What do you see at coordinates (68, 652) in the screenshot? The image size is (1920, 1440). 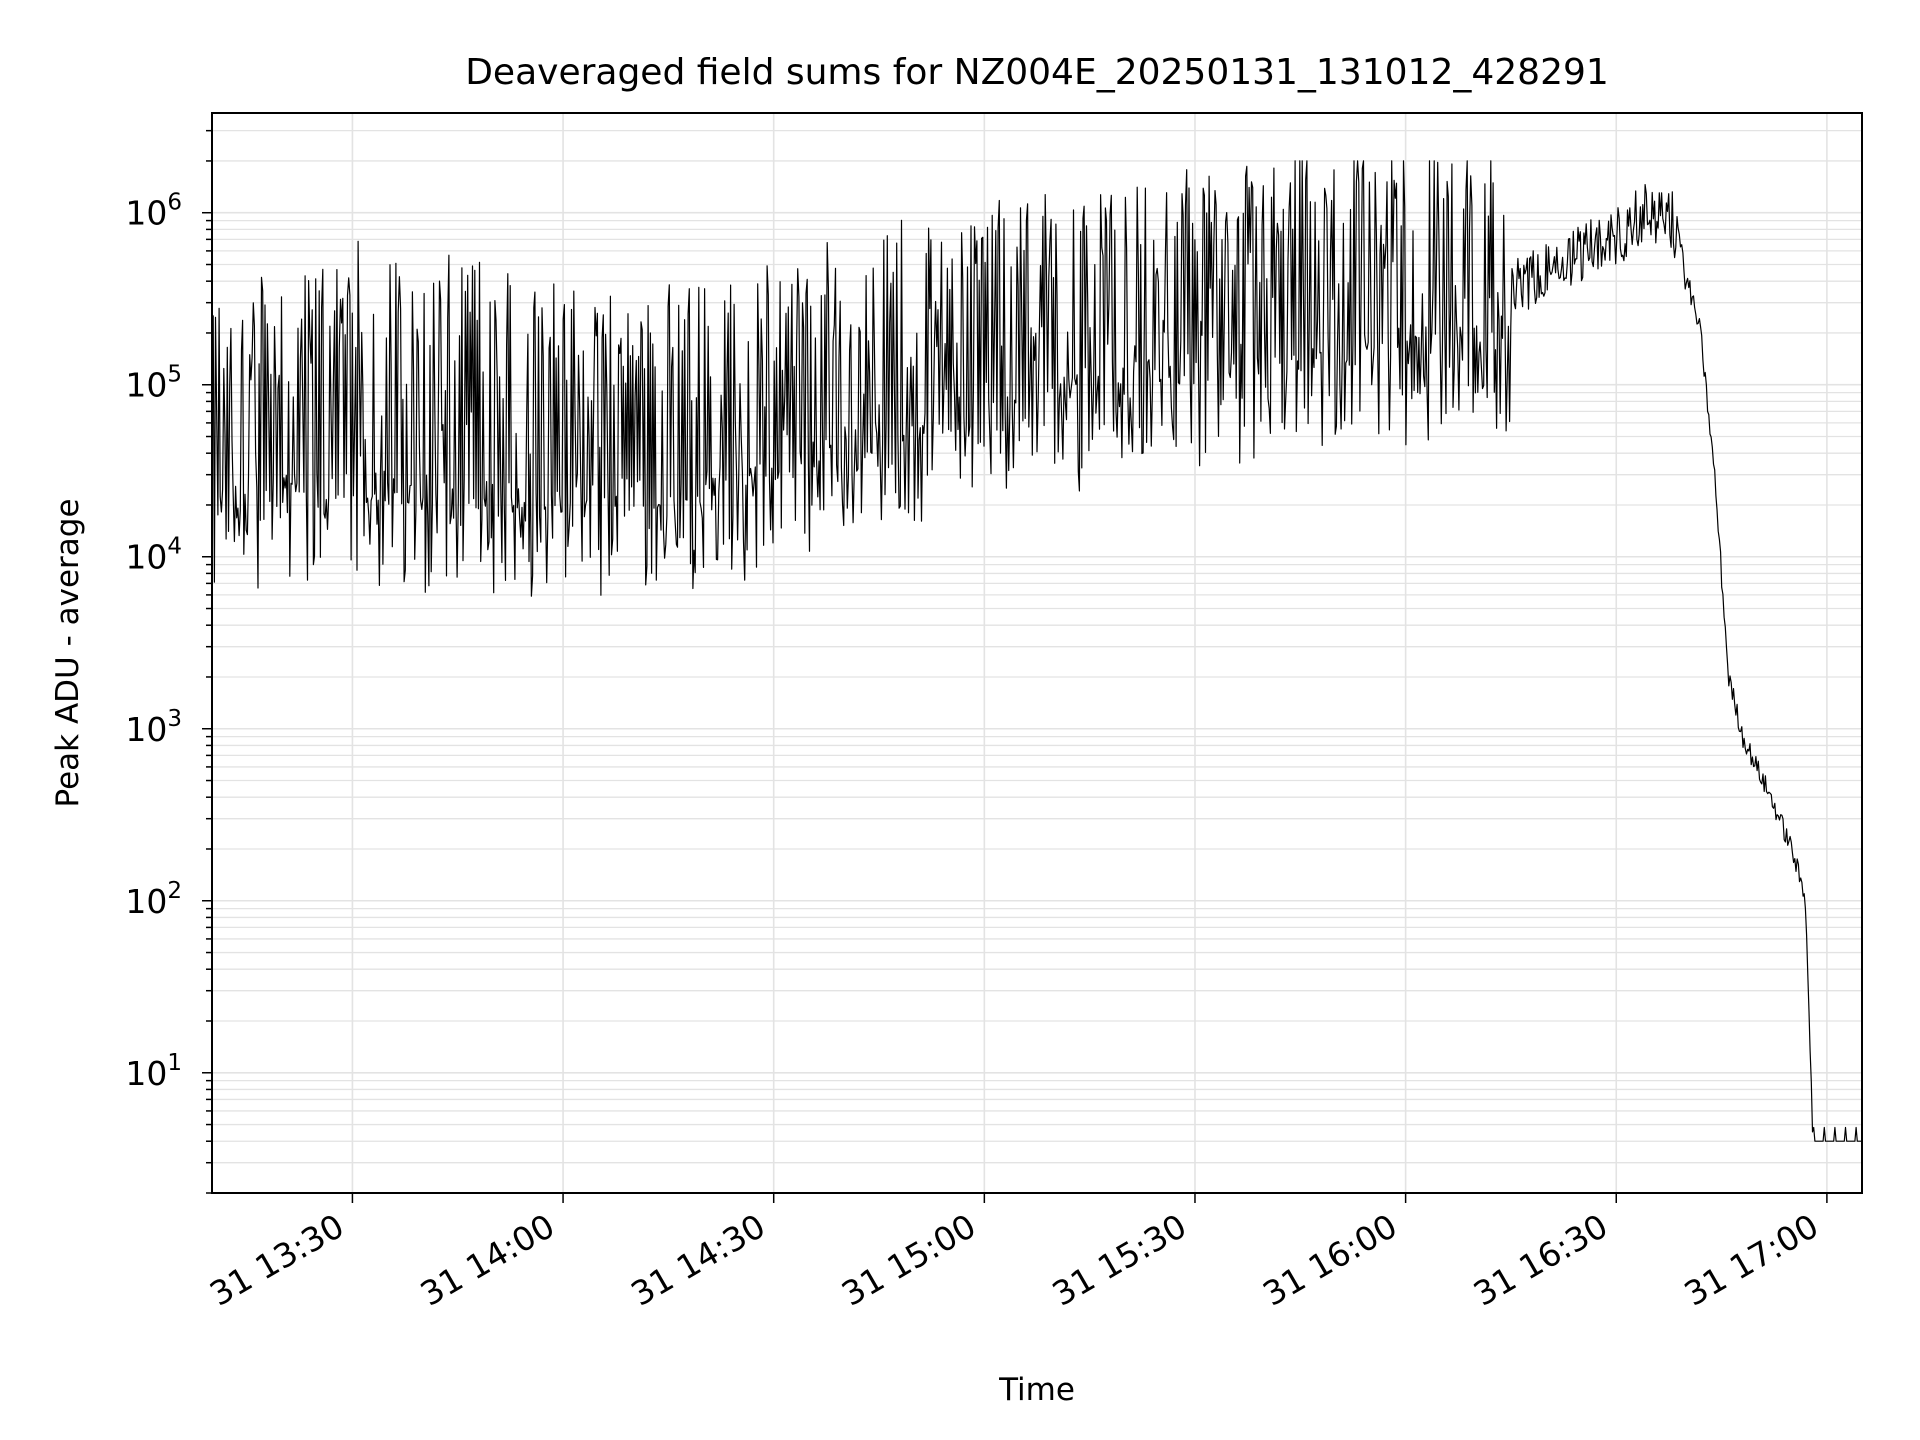 I see `y-axis-label: Peak ADU - average` at bounding box center [68, 652].